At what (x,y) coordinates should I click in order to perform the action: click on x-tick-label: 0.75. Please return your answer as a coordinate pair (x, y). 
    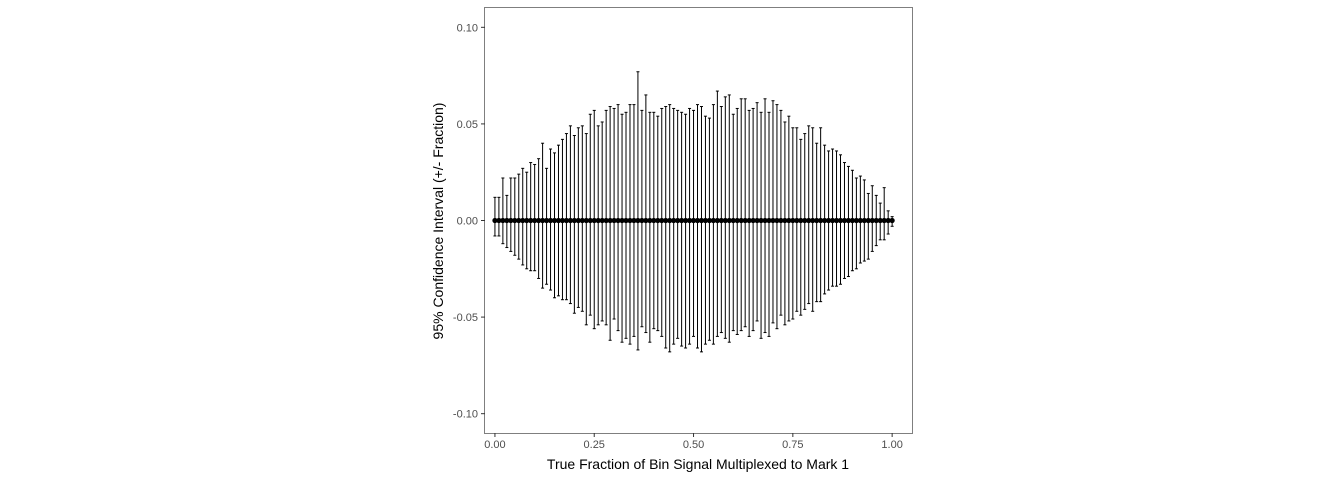
    Looking at the image, I should click on (792, 445).